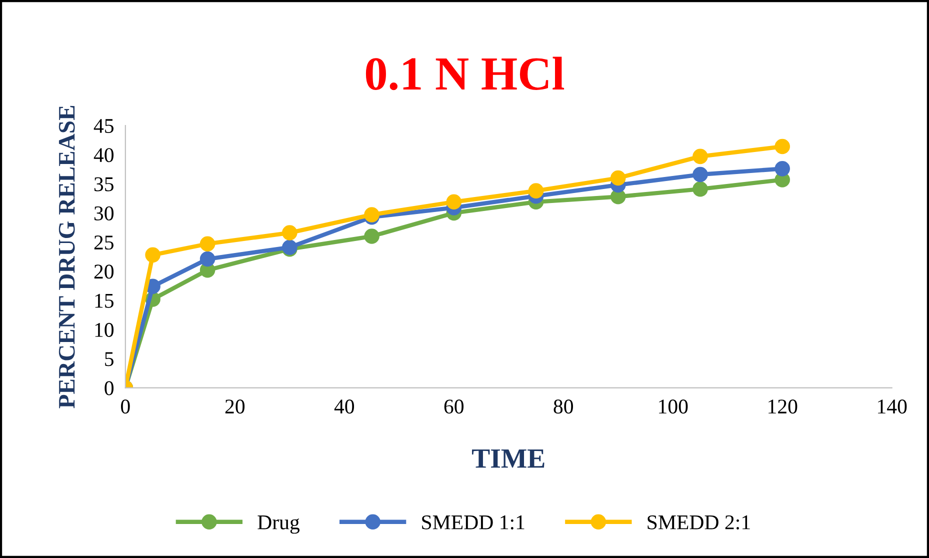  Describe the element at coordinates (279, 525) in the screenshot. I see `legend-label: Drug` at that location.